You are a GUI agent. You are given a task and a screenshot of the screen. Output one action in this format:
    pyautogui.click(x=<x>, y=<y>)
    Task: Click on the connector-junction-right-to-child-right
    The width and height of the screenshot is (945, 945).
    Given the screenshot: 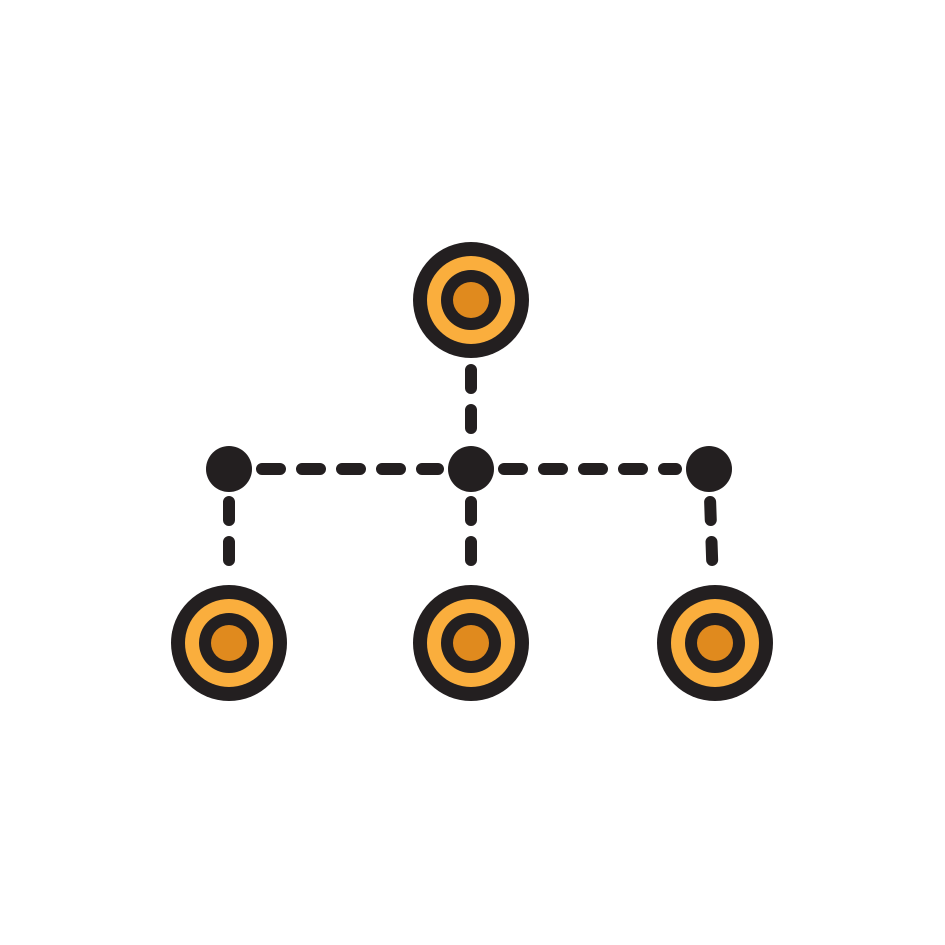 What is the action you would take?
    pyautogui.click(x=711, y=537)
    